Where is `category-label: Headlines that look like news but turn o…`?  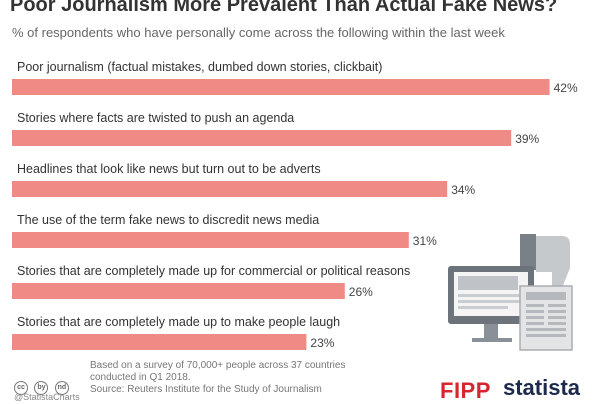
category-label: Headlines that look like news but turn o… is located at coordinates (169, 169).